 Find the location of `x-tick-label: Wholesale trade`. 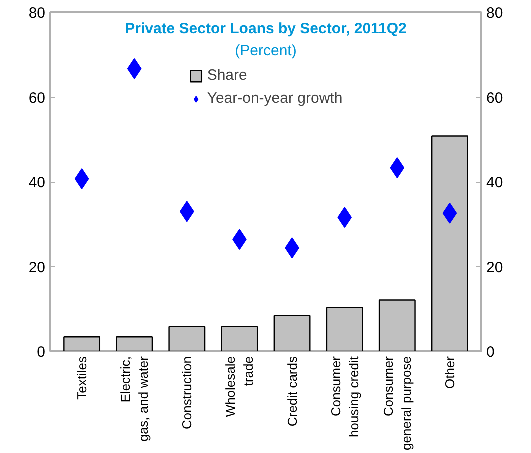

x-tick-label: Wholesale trade is located at coordinates (239, 387).